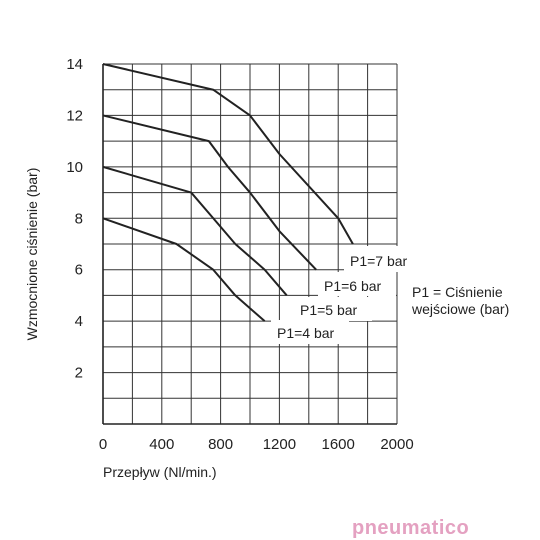  What do you see at coordinates (79, 373) in the screenshot?
I see `y-tick-label: 2` at bounding box center [79, 373].